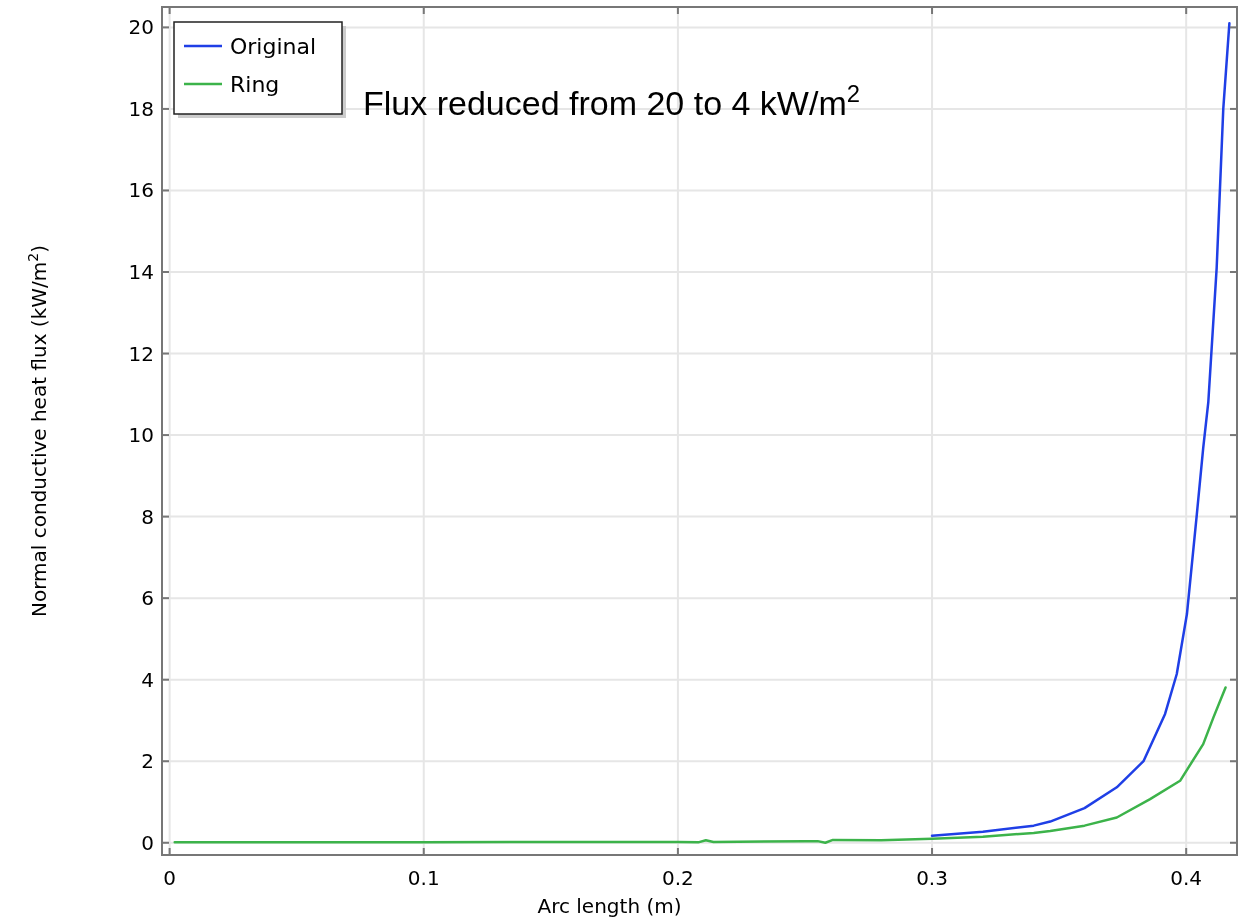 This screenshot has height=921, width=1239. Describe the element at coordinates (169, 878) in the screenshot. I see `x-tick-label: 0` at that location.